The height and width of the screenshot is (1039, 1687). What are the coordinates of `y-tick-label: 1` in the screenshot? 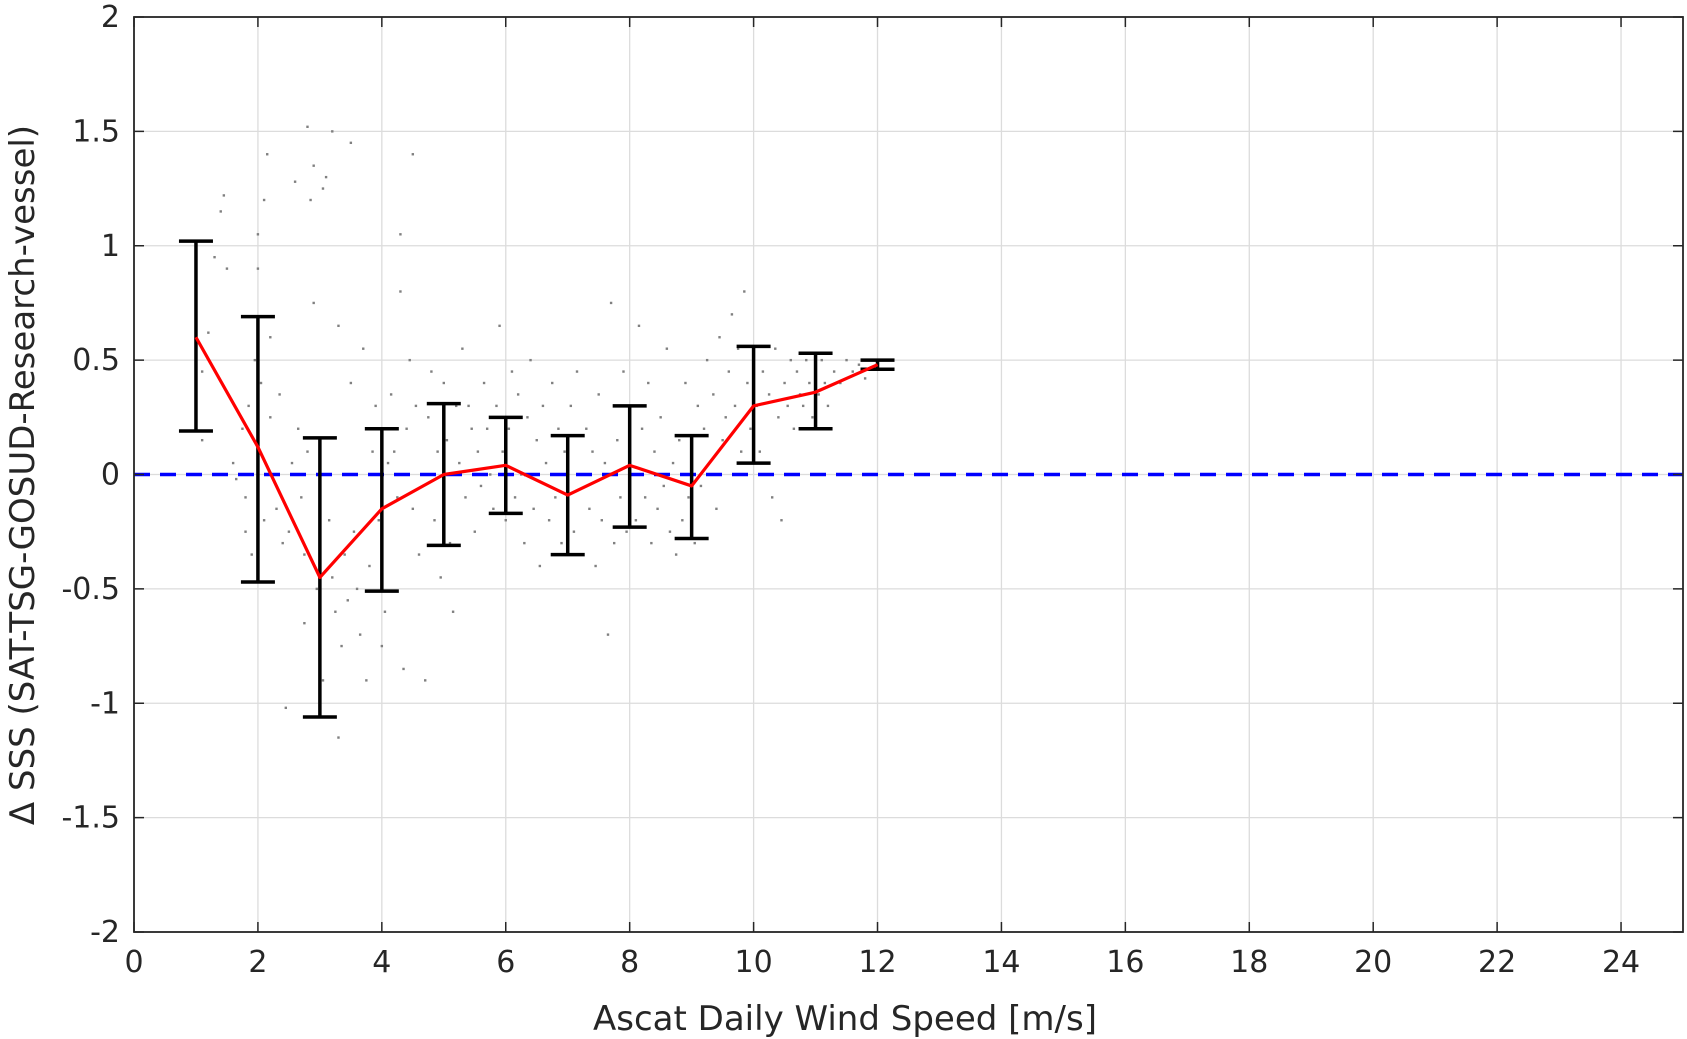 It's located at (110, 246).